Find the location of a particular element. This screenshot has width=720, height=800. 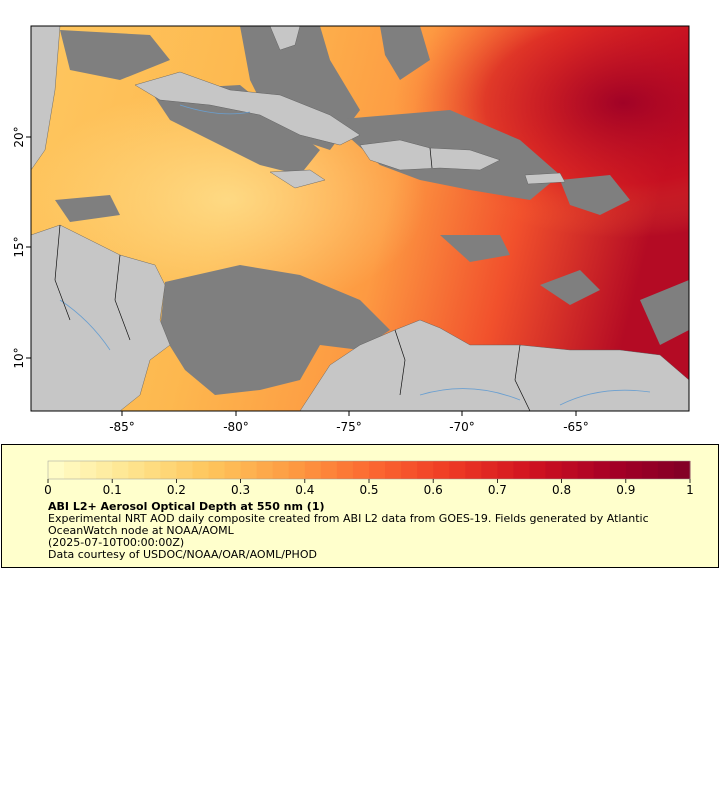

colorbar-ticks: 0 0.1 0.2 0.3 0.4 0.5 0.6 0.7 0.8 0.9 1 is located at coordinates (369, 488).